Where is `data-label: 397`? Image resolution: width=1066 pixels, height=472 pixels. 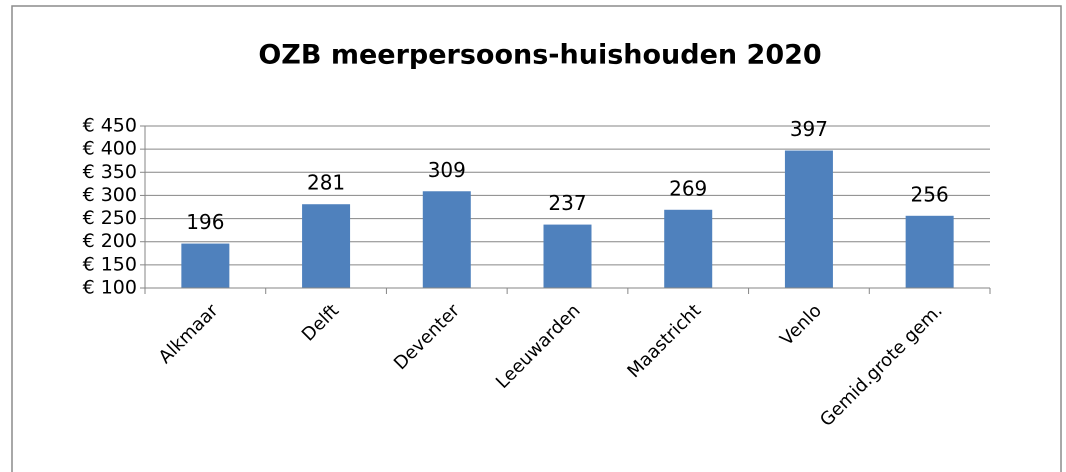
data-label: 397 is located at coordinates (809, 129).